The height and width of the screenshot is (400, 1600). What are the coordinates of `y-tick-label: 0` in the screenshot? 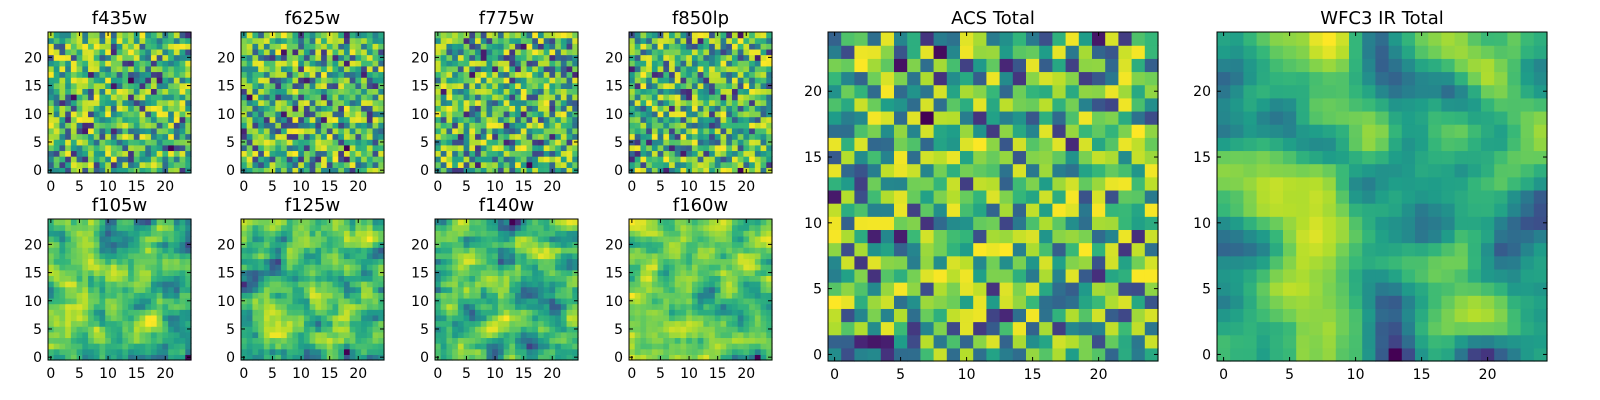 It's located at (424, 358).